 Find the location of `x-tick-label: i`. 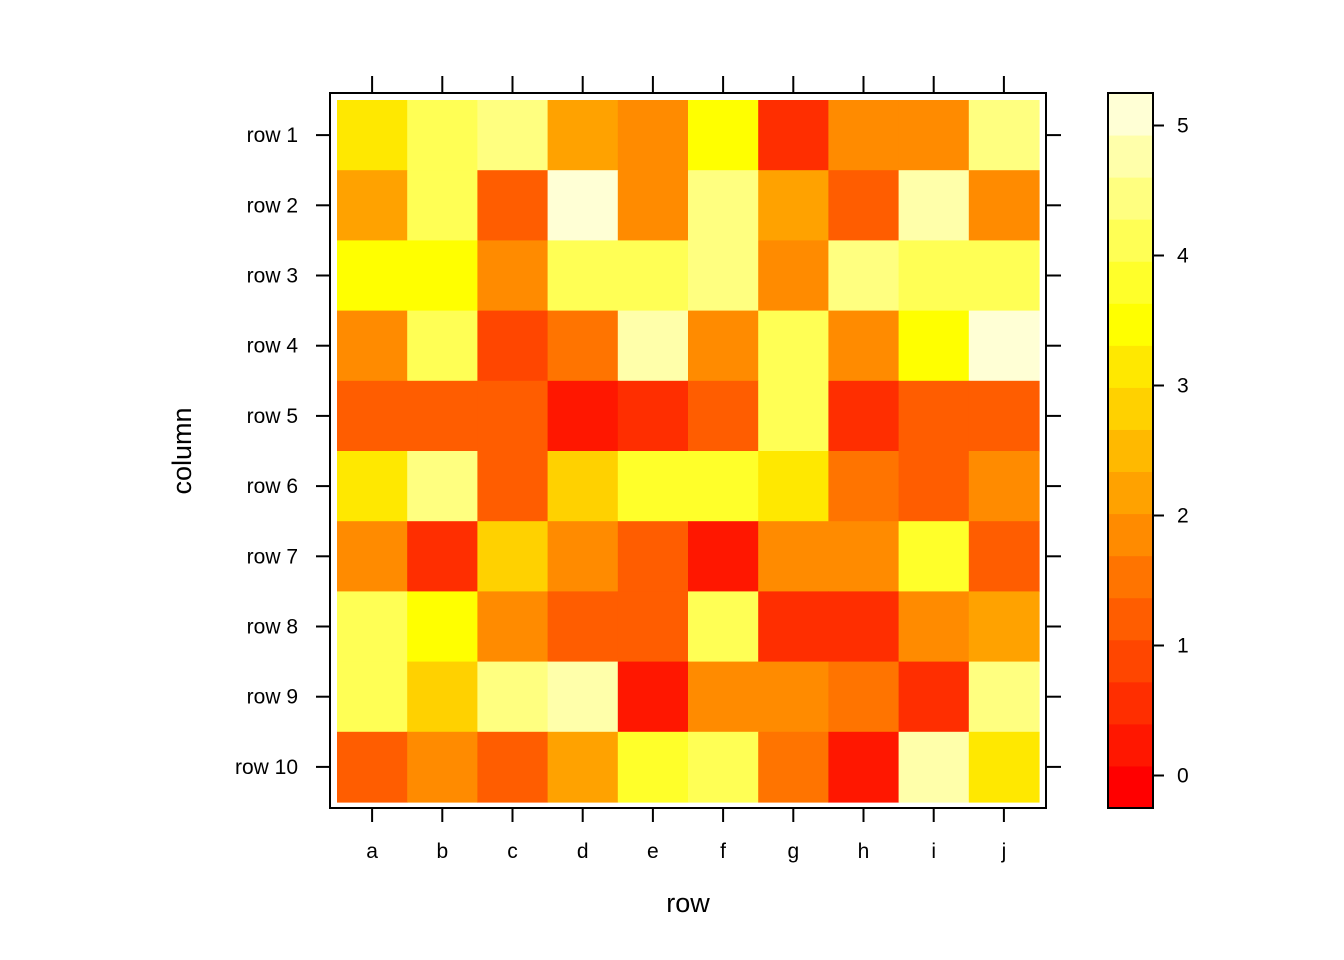

x-tick-label: i is located at coordinates (933, 851).